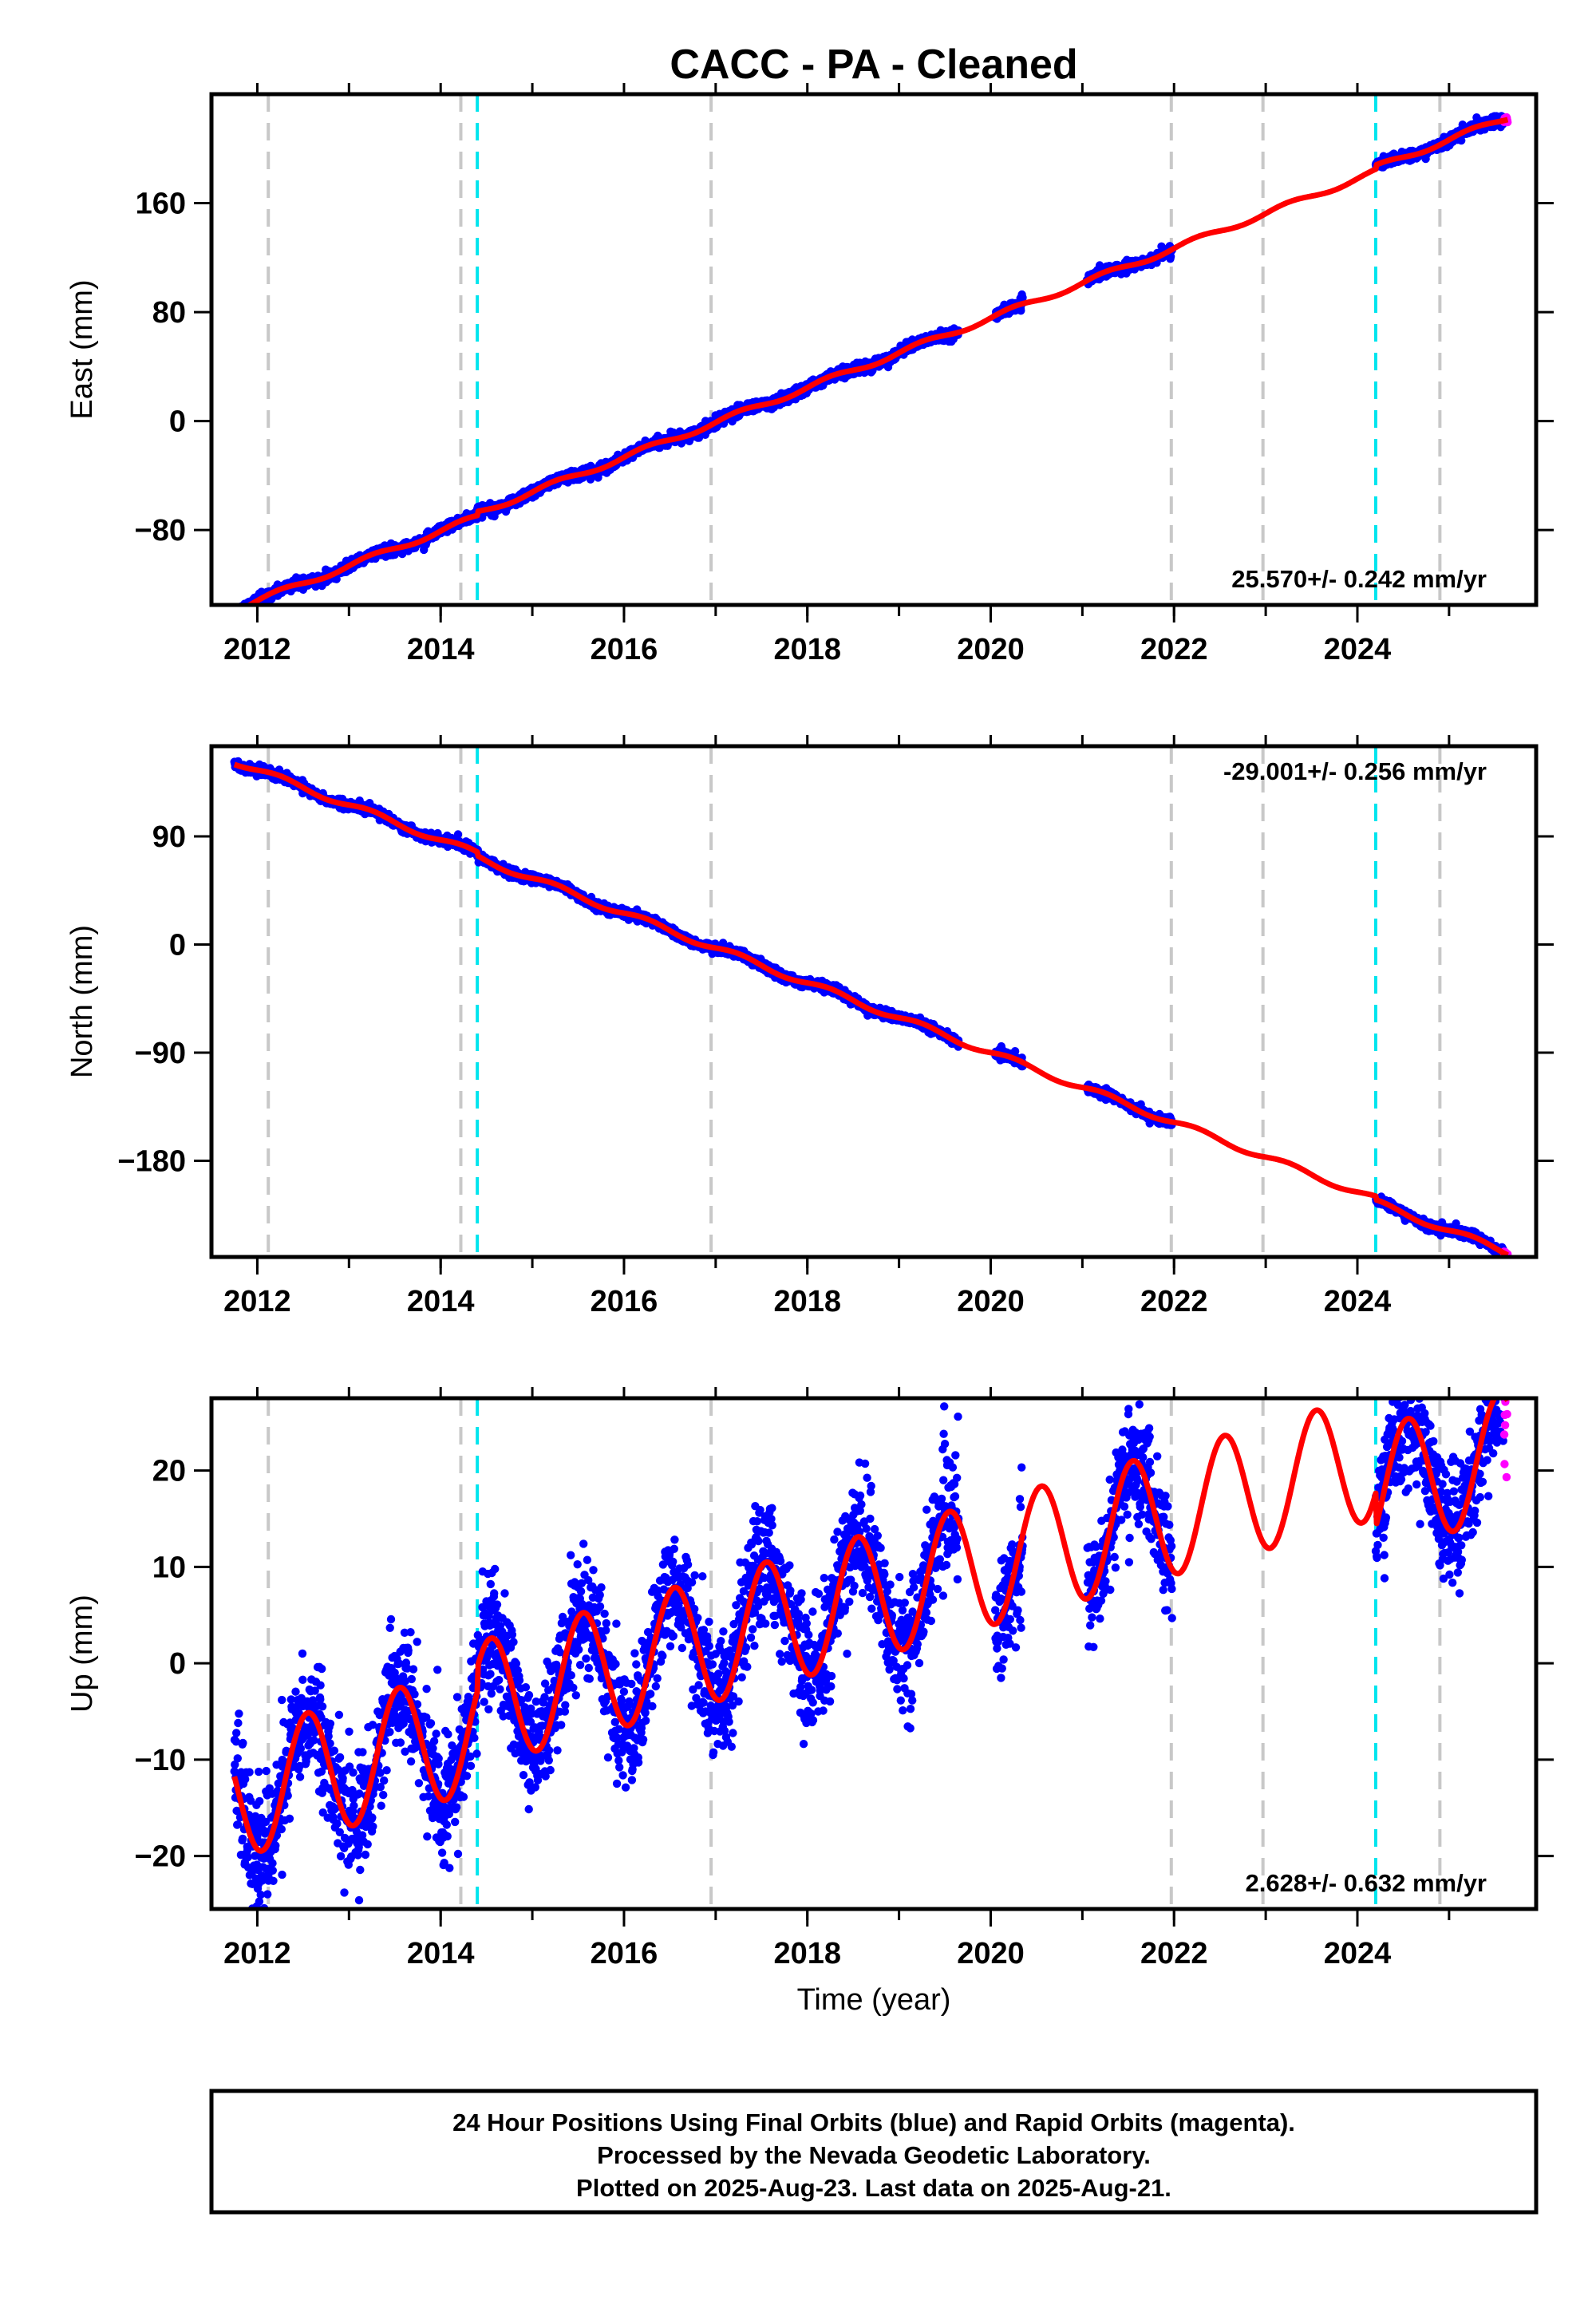 Image resolution: width=1596 pixels, height=2316 pixels. I want to click on east-y-tick-label: −80, so click(160, 530).